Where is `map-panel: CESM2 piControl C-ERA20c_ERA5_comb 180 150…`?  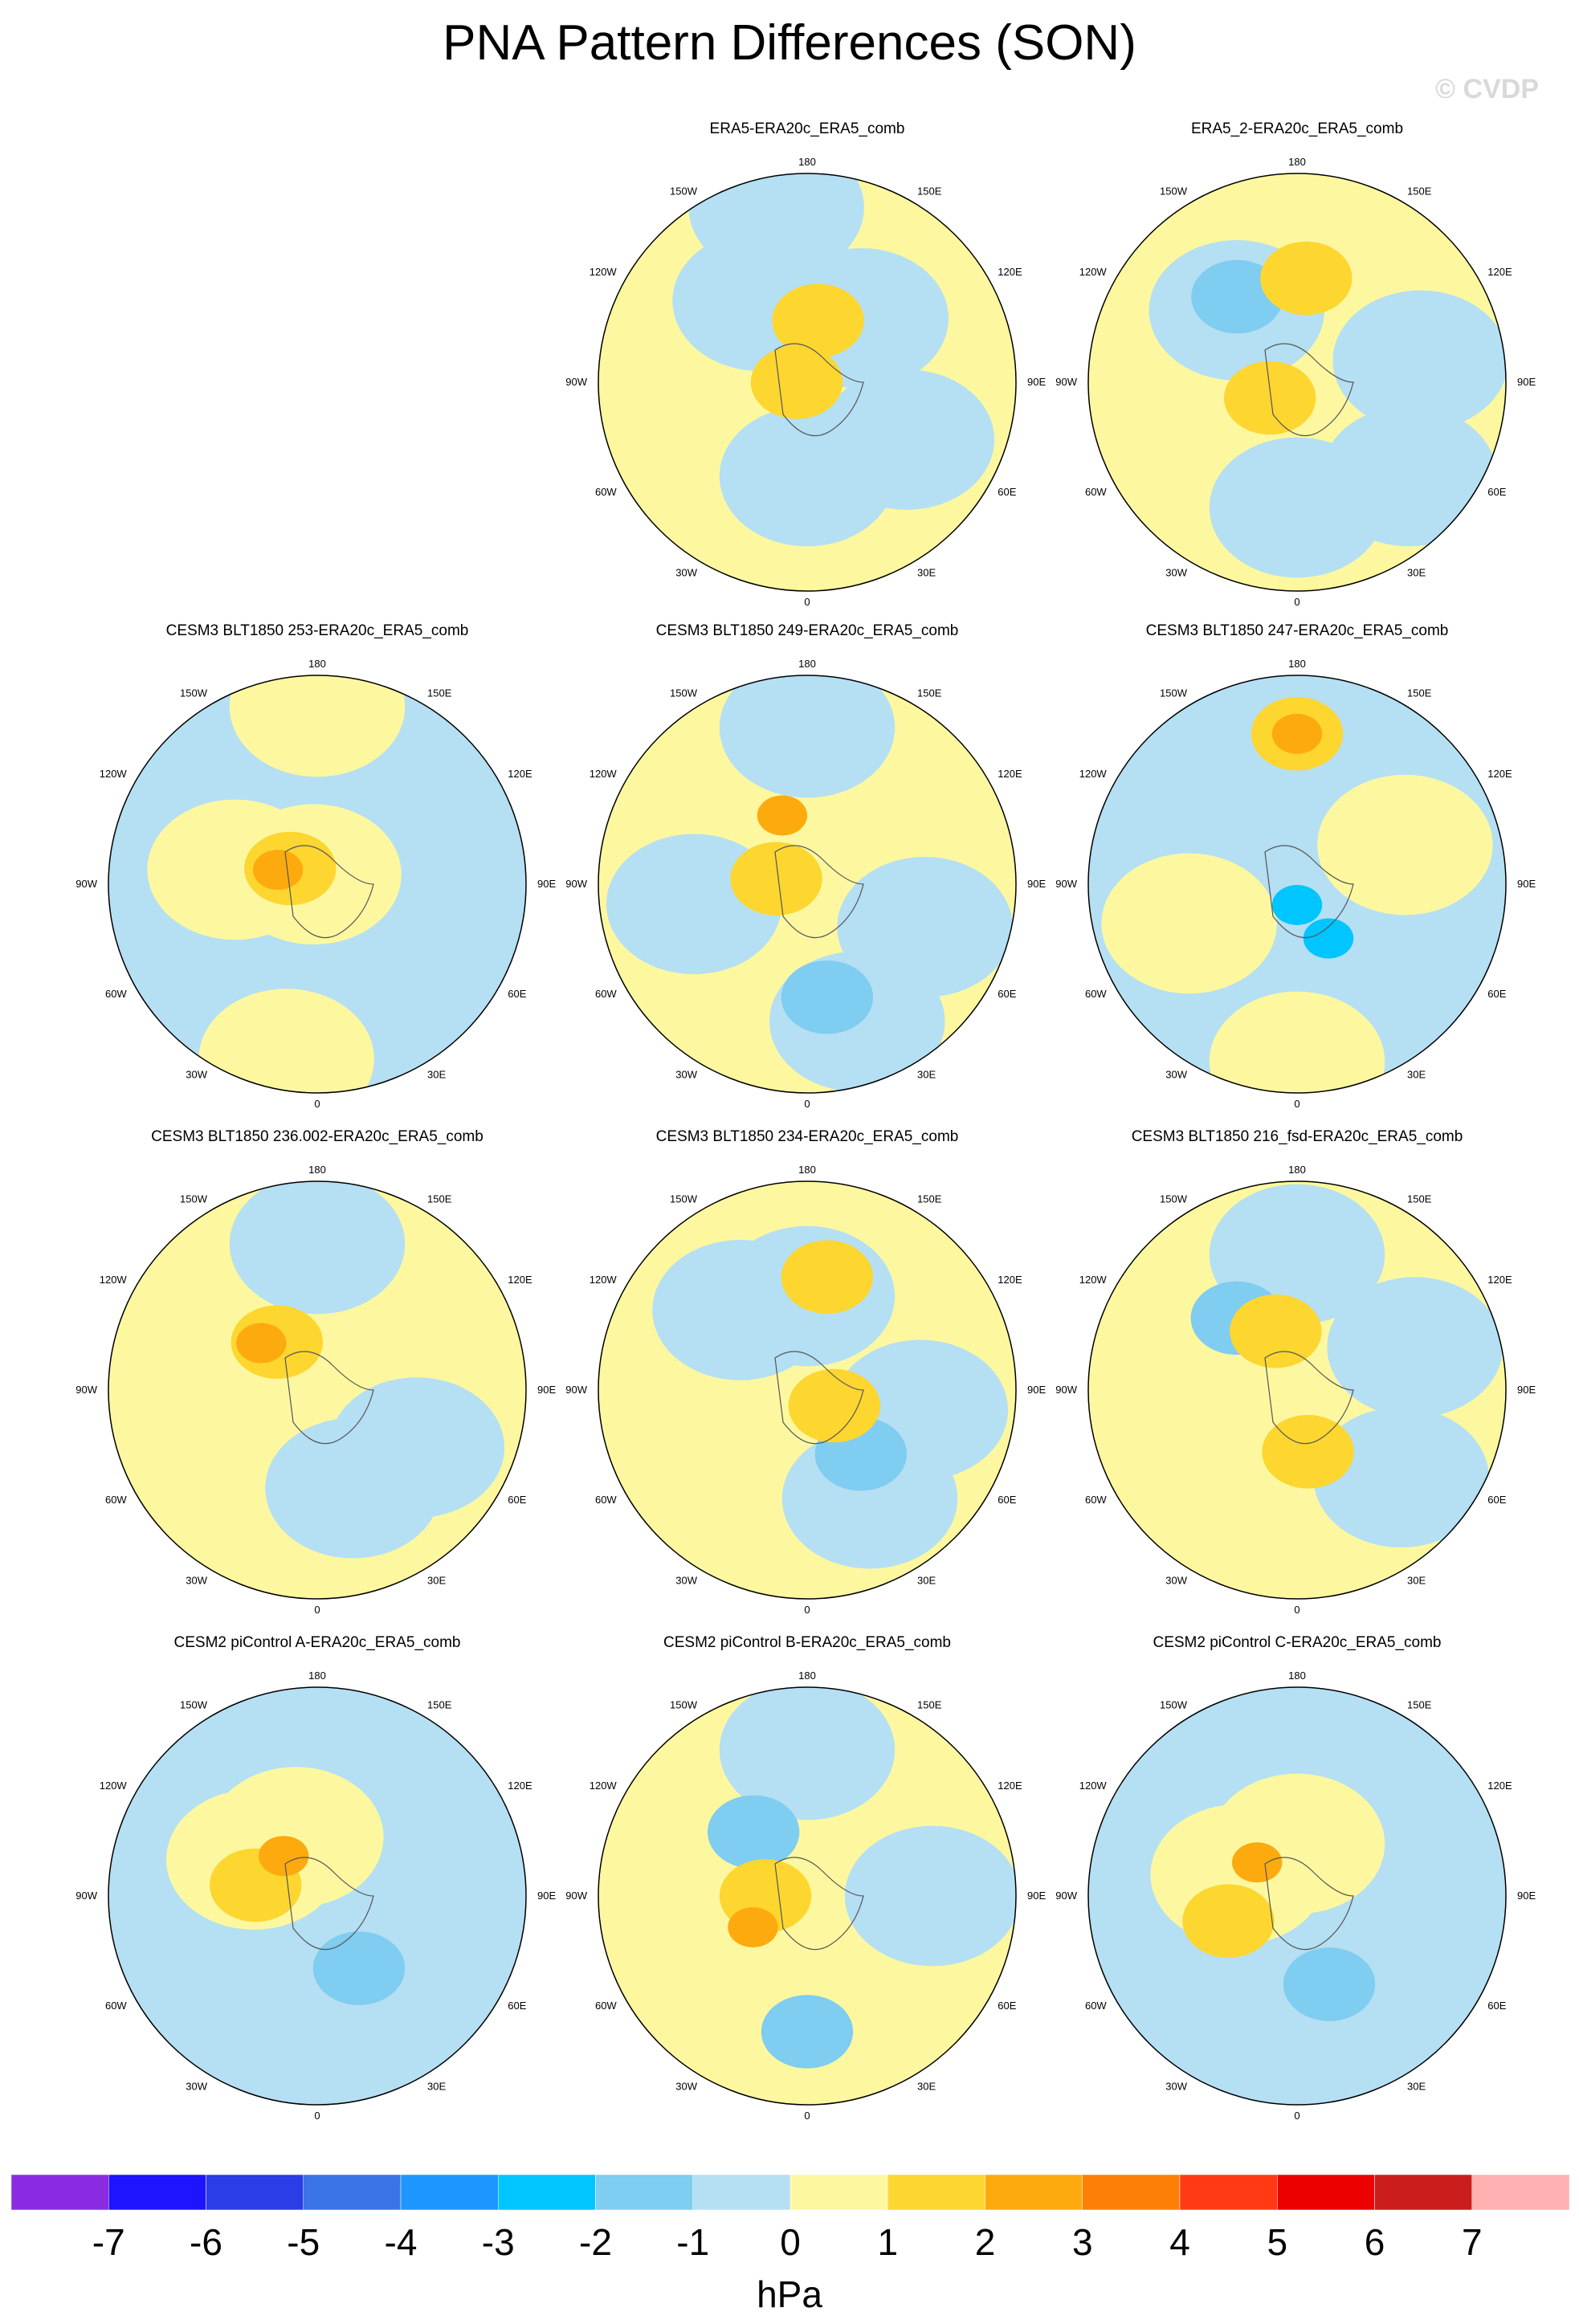 map-panel: CESM2 piControl C-ERA20c_ERA5_comb 180 150… is located at coordinates (1297, 1891).